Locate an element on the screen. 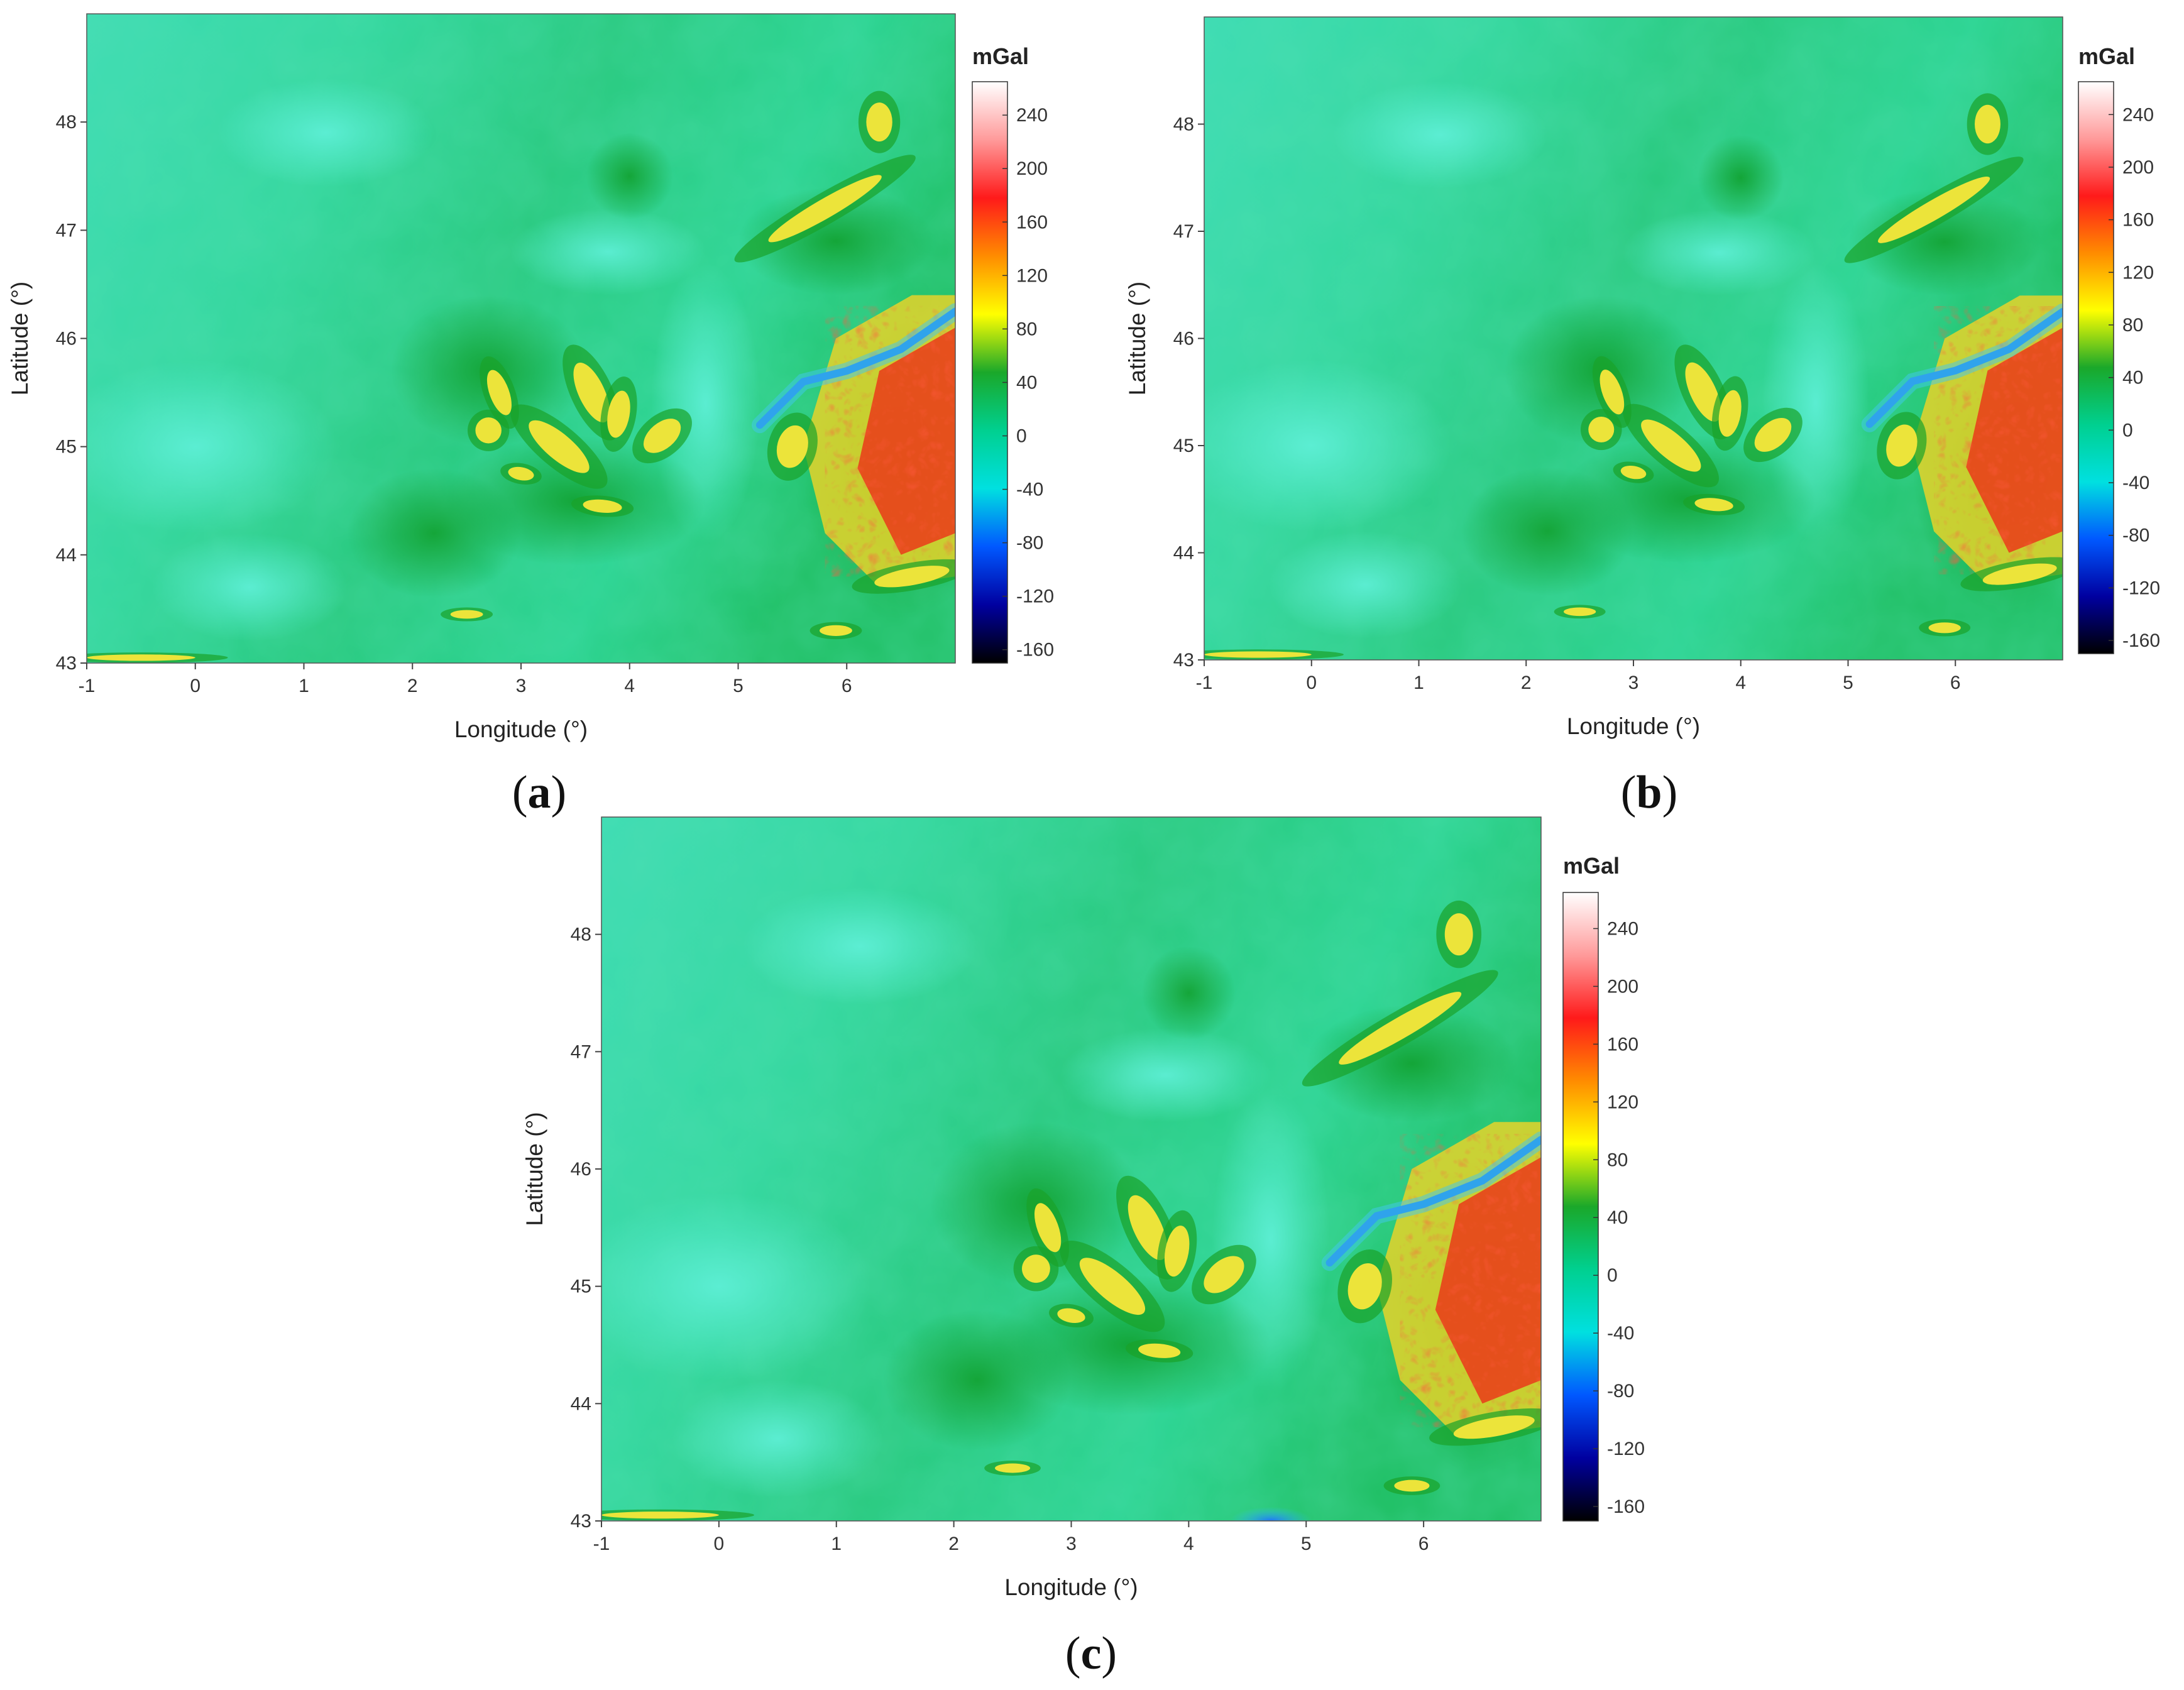 Image resolution: width=2184 pixels, height=1690 pixels. panel-label: (a) is located at coordinates (539, 792).